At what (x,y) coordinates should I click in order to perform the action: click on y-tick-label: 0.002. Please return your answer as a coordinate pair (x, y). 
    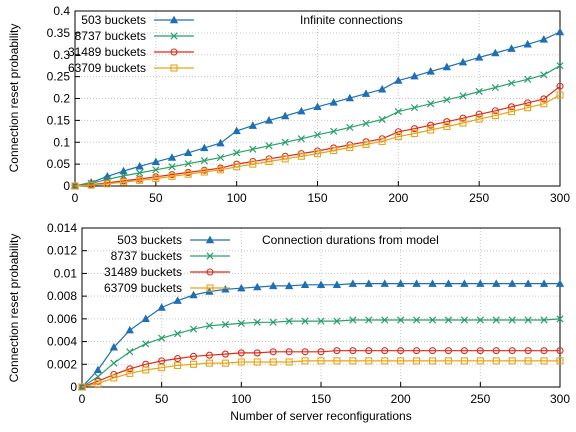
    Looking at the image, I should click on (62, 364).